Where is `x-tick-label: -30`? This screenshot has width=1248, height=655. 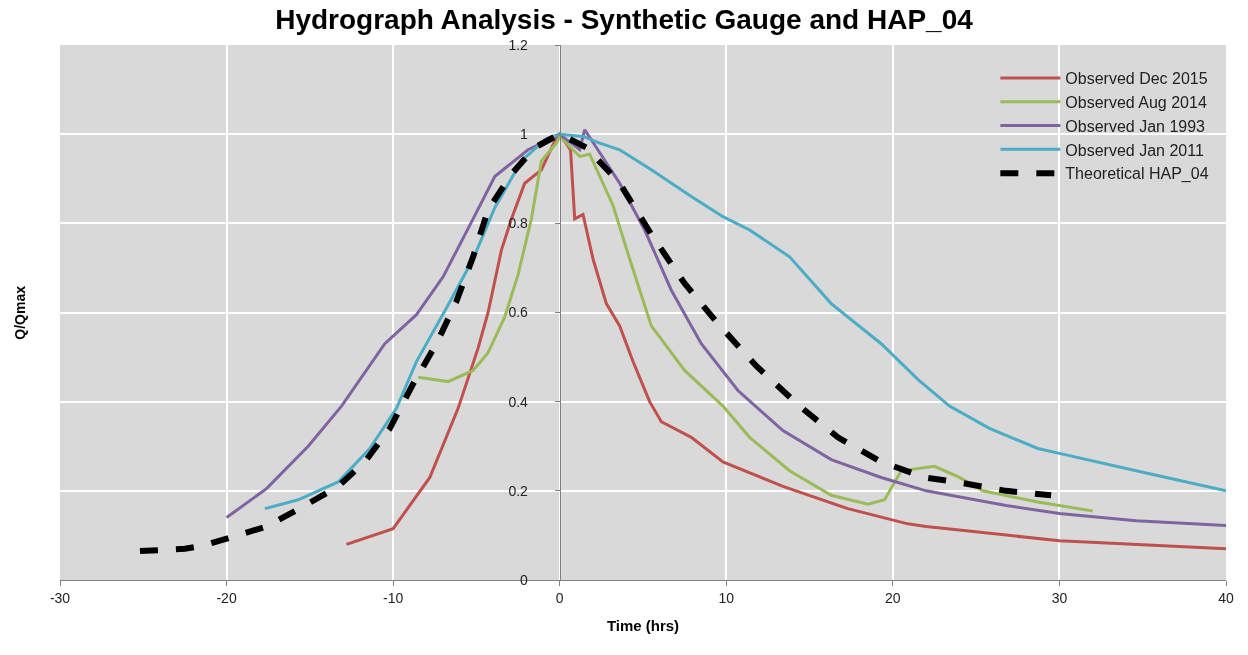
x-tick-label: -30 is located at coordinates (60, 597).